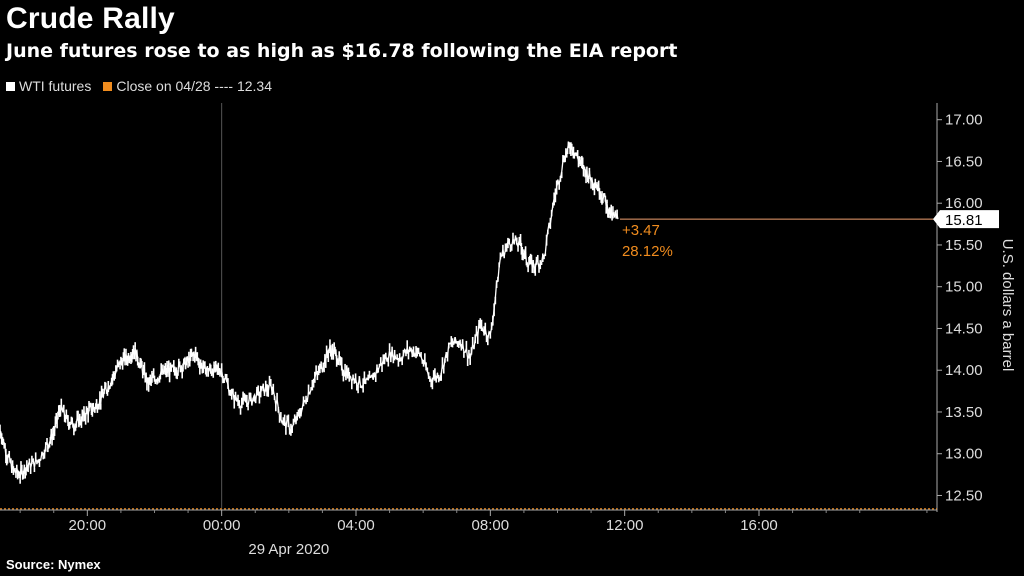  What do you see at coordinates (964, 454) in the screenshot?
I see `y-tick-label: 13.00` at bounding box center [964, 454].